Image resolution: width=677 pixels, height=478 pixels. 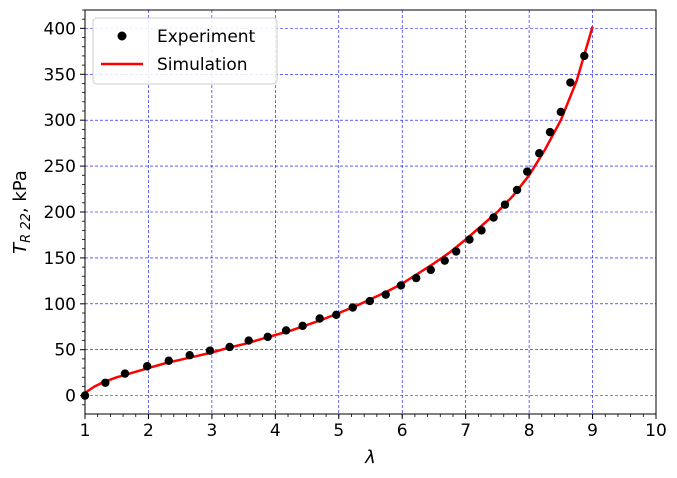 What do you see at coordinates (402, 431) in the screenshot?
I see `x-tick-label: 6` at bounding box center [402, 431].